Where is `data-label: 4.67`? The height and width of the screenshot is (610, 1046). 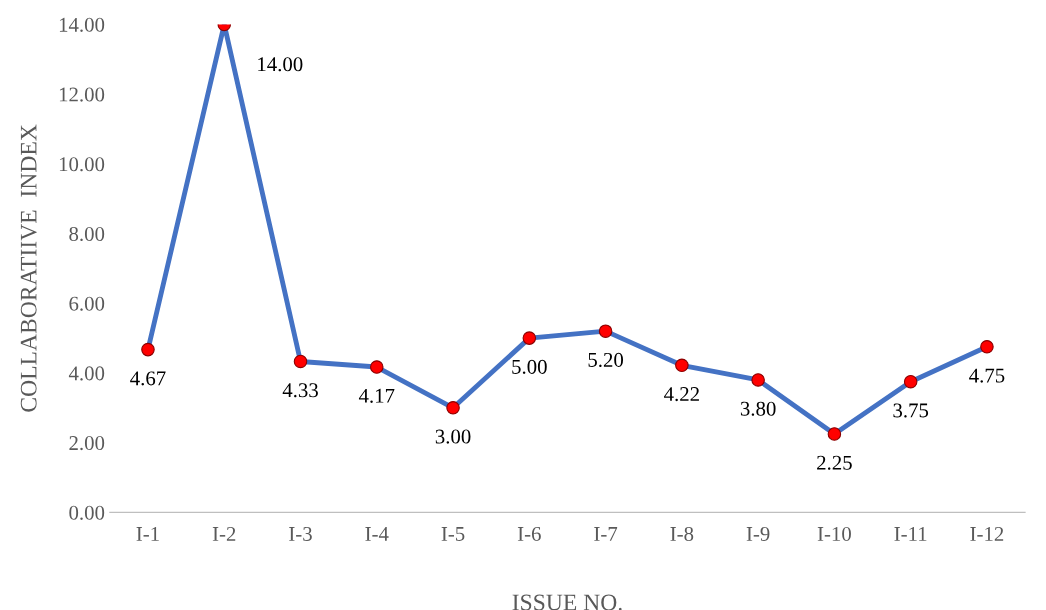 data-label: 4.67 is located at coordinates (148, 378).